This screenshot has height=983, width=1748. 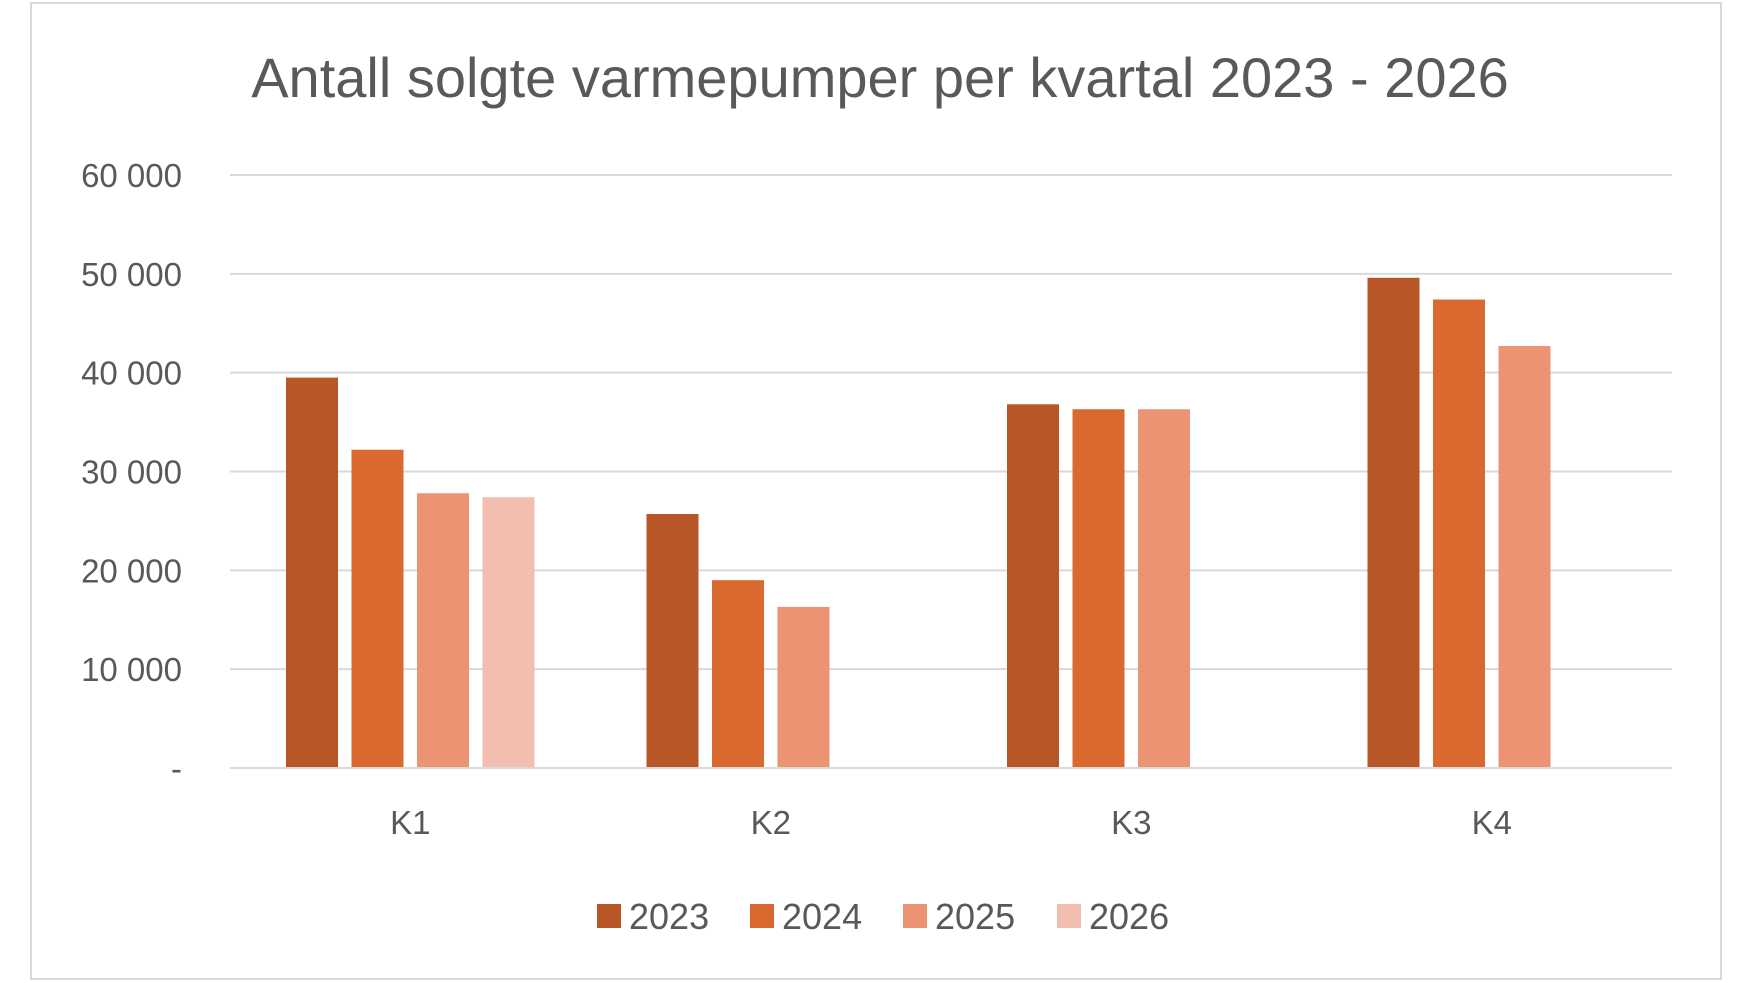 What do you see at coordinates (1129, 916) in the screenshot?
I see `legend-label-2026: 2026` at bounding box center [1129, 916].